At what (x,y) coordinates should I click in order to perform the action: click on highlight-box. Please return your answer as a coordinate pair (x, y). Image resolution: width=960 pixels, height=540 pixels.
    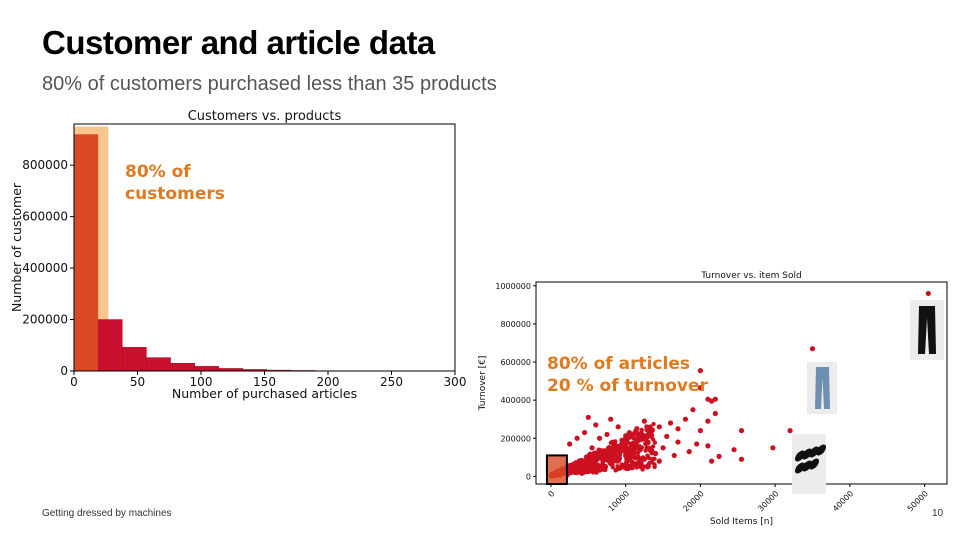
    Looking at the image, I should click on (556, 470).